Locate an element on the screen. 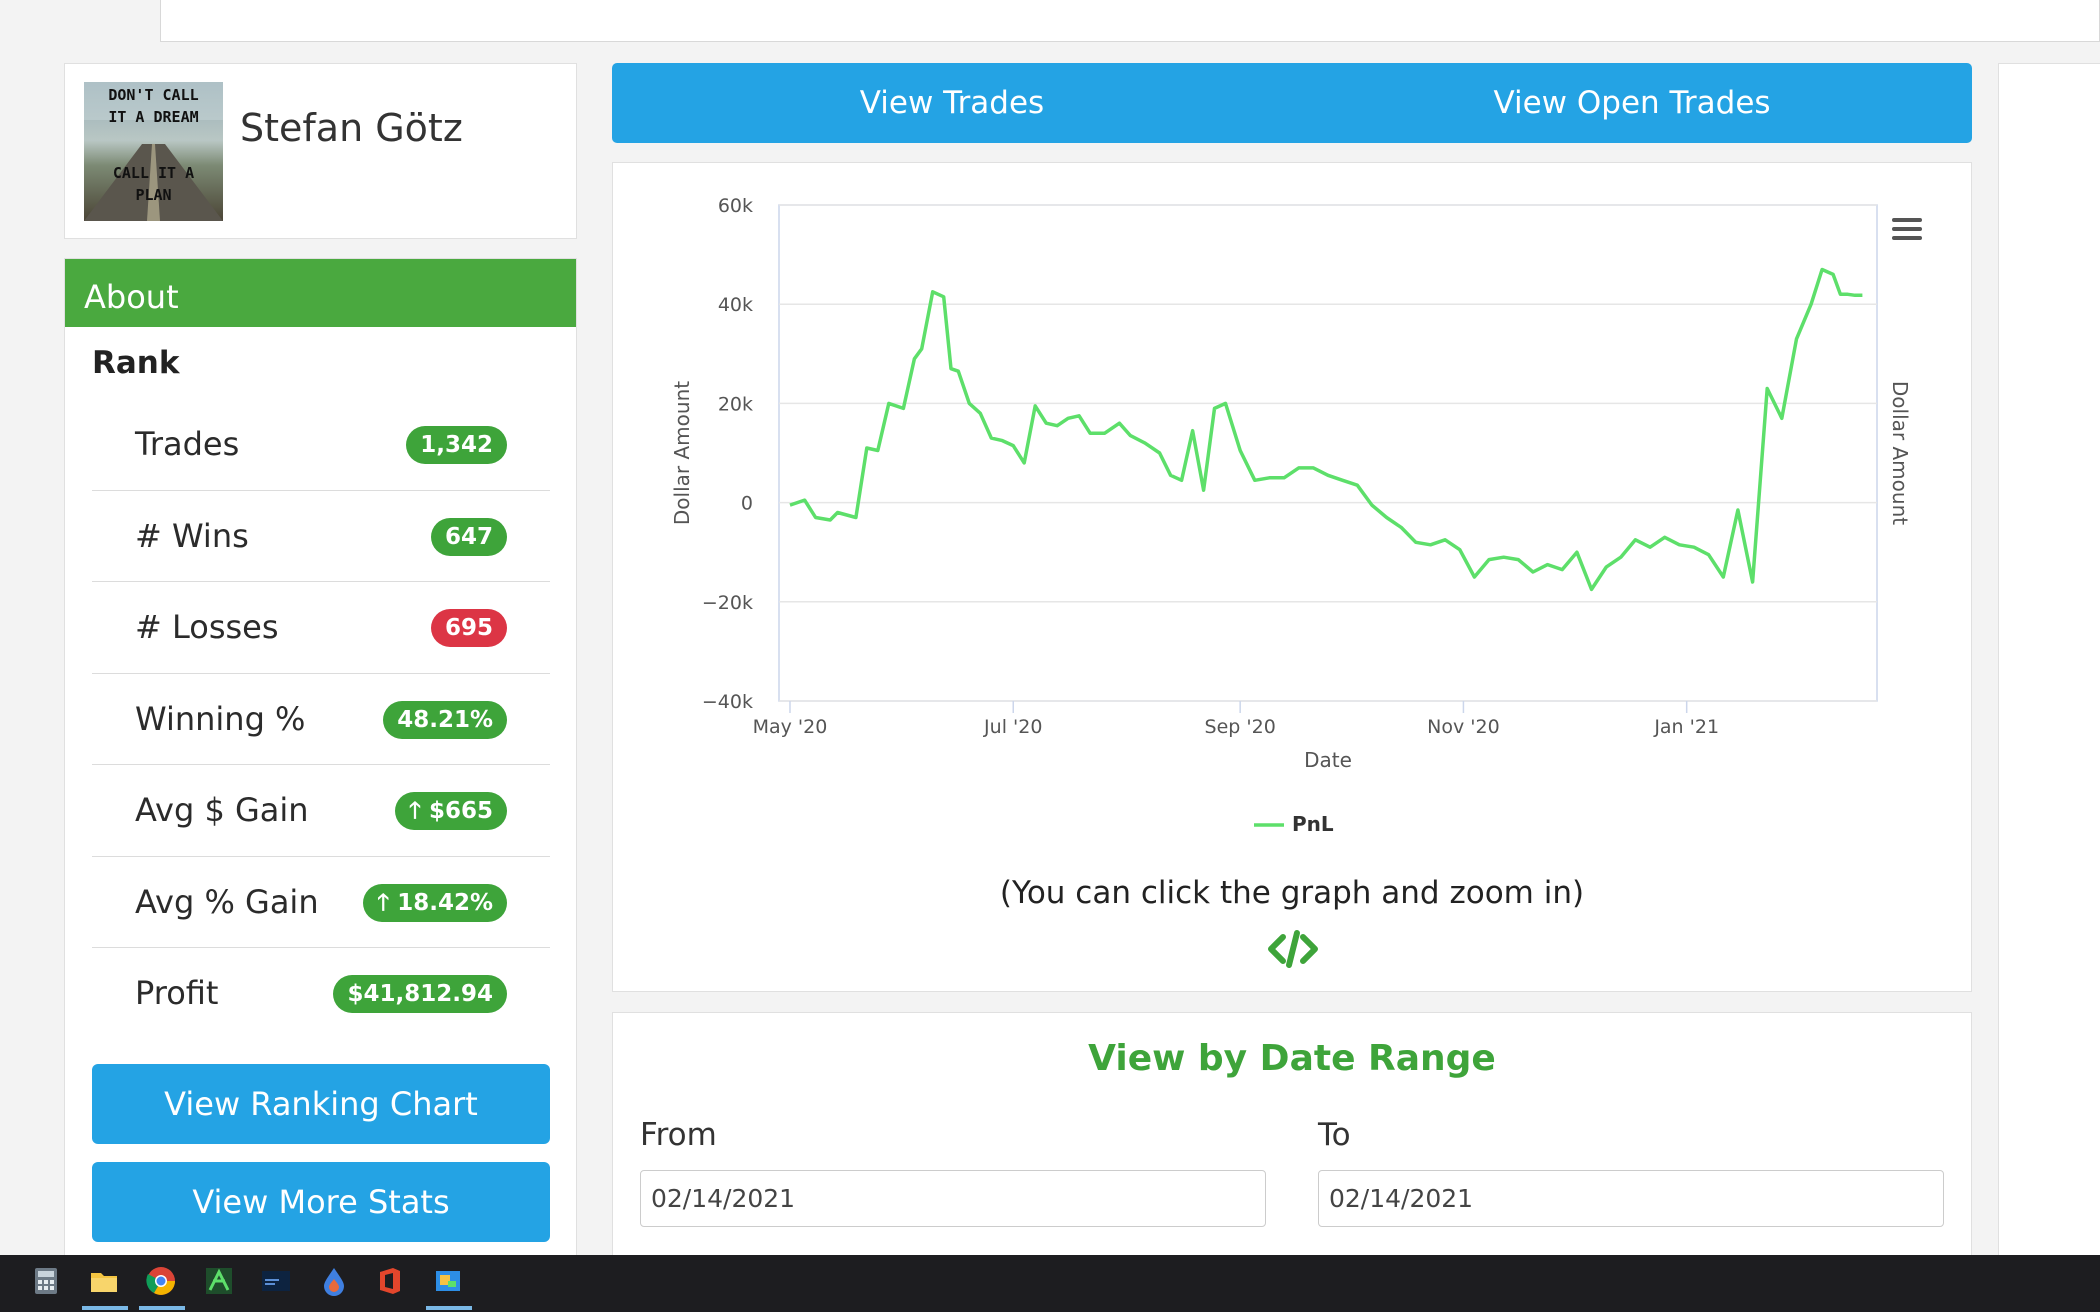 The image size is (2100, 1312). stat-row-profit: Profit $41,812.94 is located at coordinates (321, 994).